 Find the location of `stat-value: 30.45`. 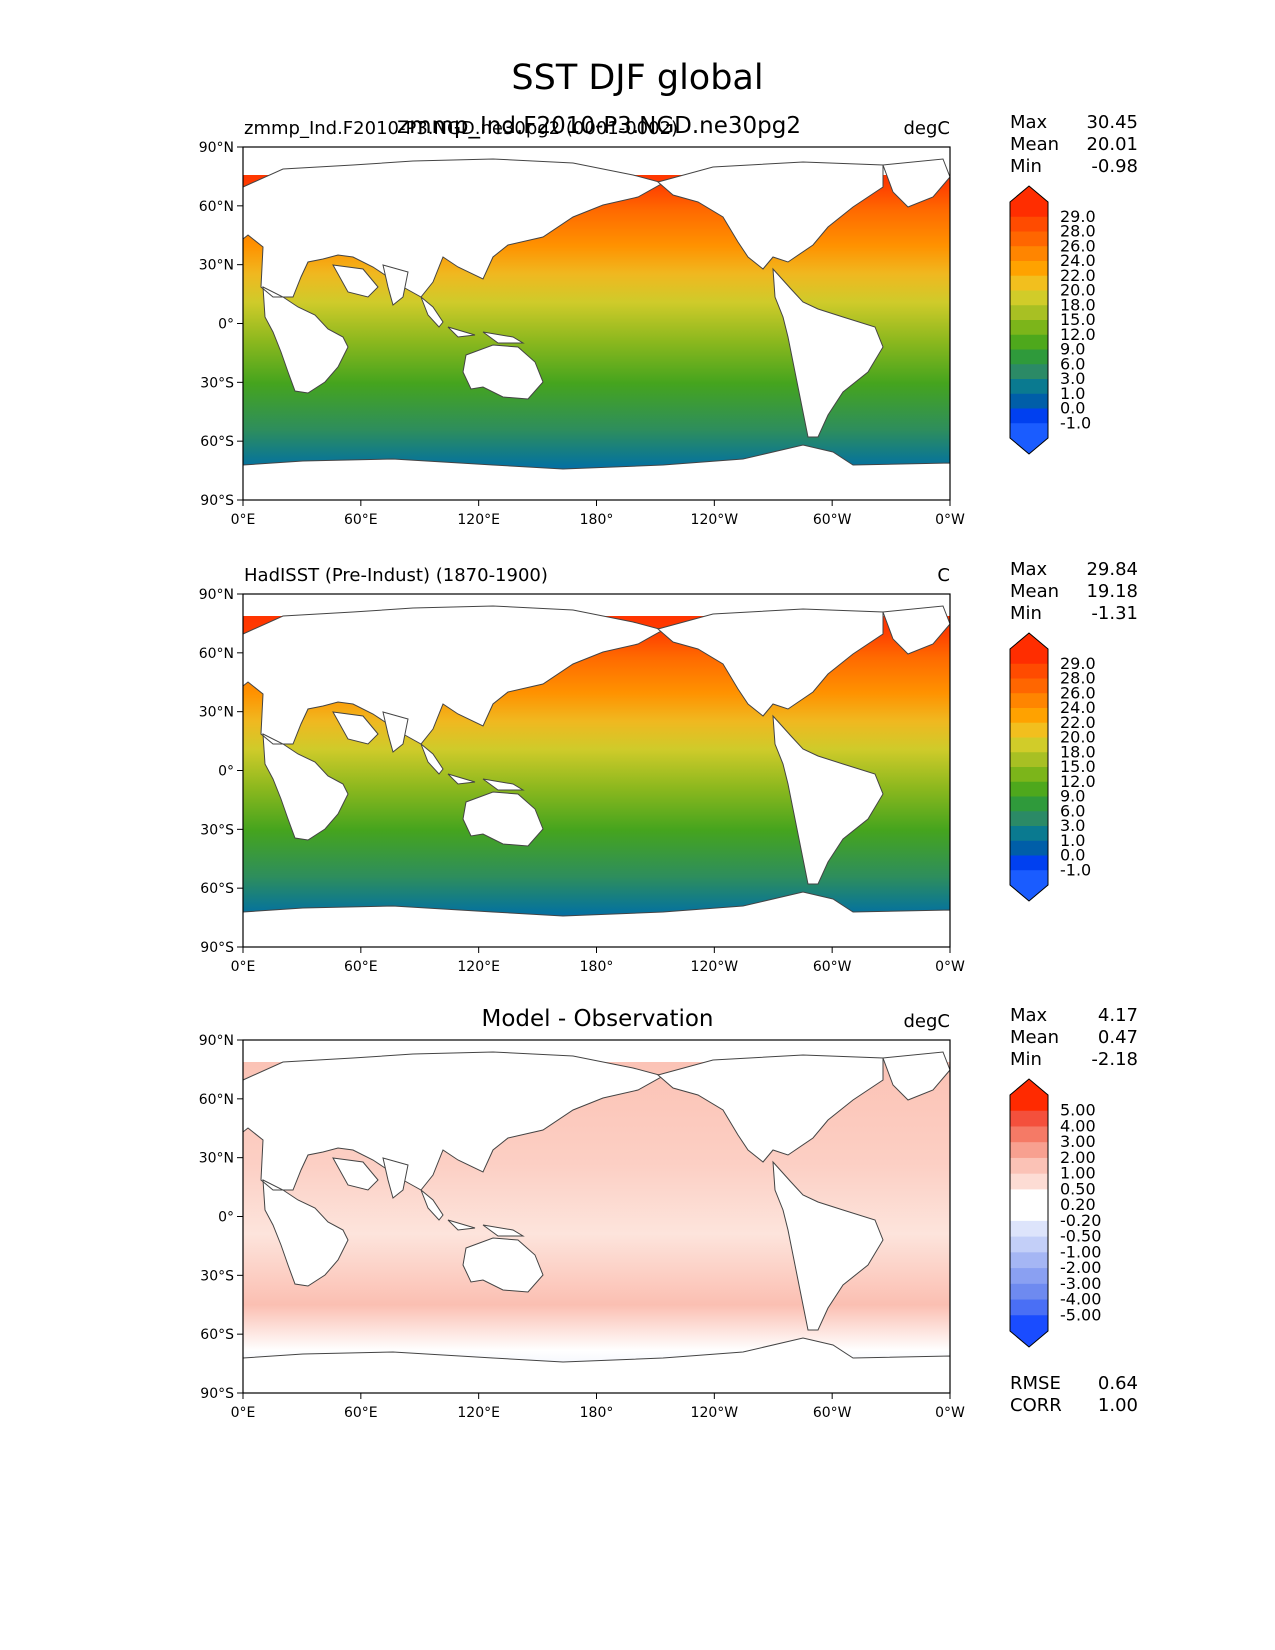

stat-value: 30.45 is located at coordinates (1112, 122).